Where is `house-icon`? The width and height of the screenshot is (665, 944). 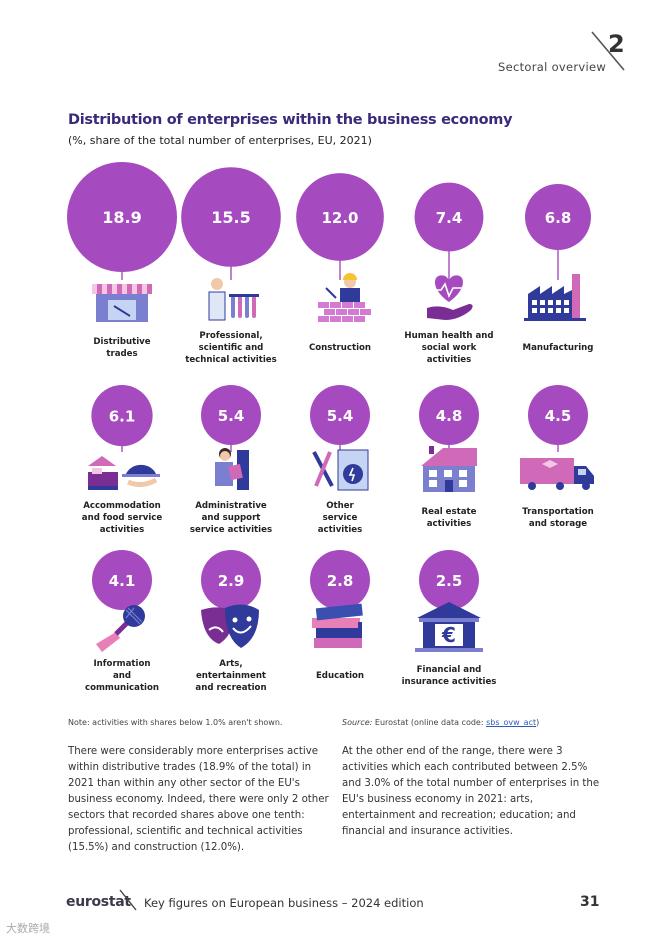 house-icon is located at coordinates (449, 469).